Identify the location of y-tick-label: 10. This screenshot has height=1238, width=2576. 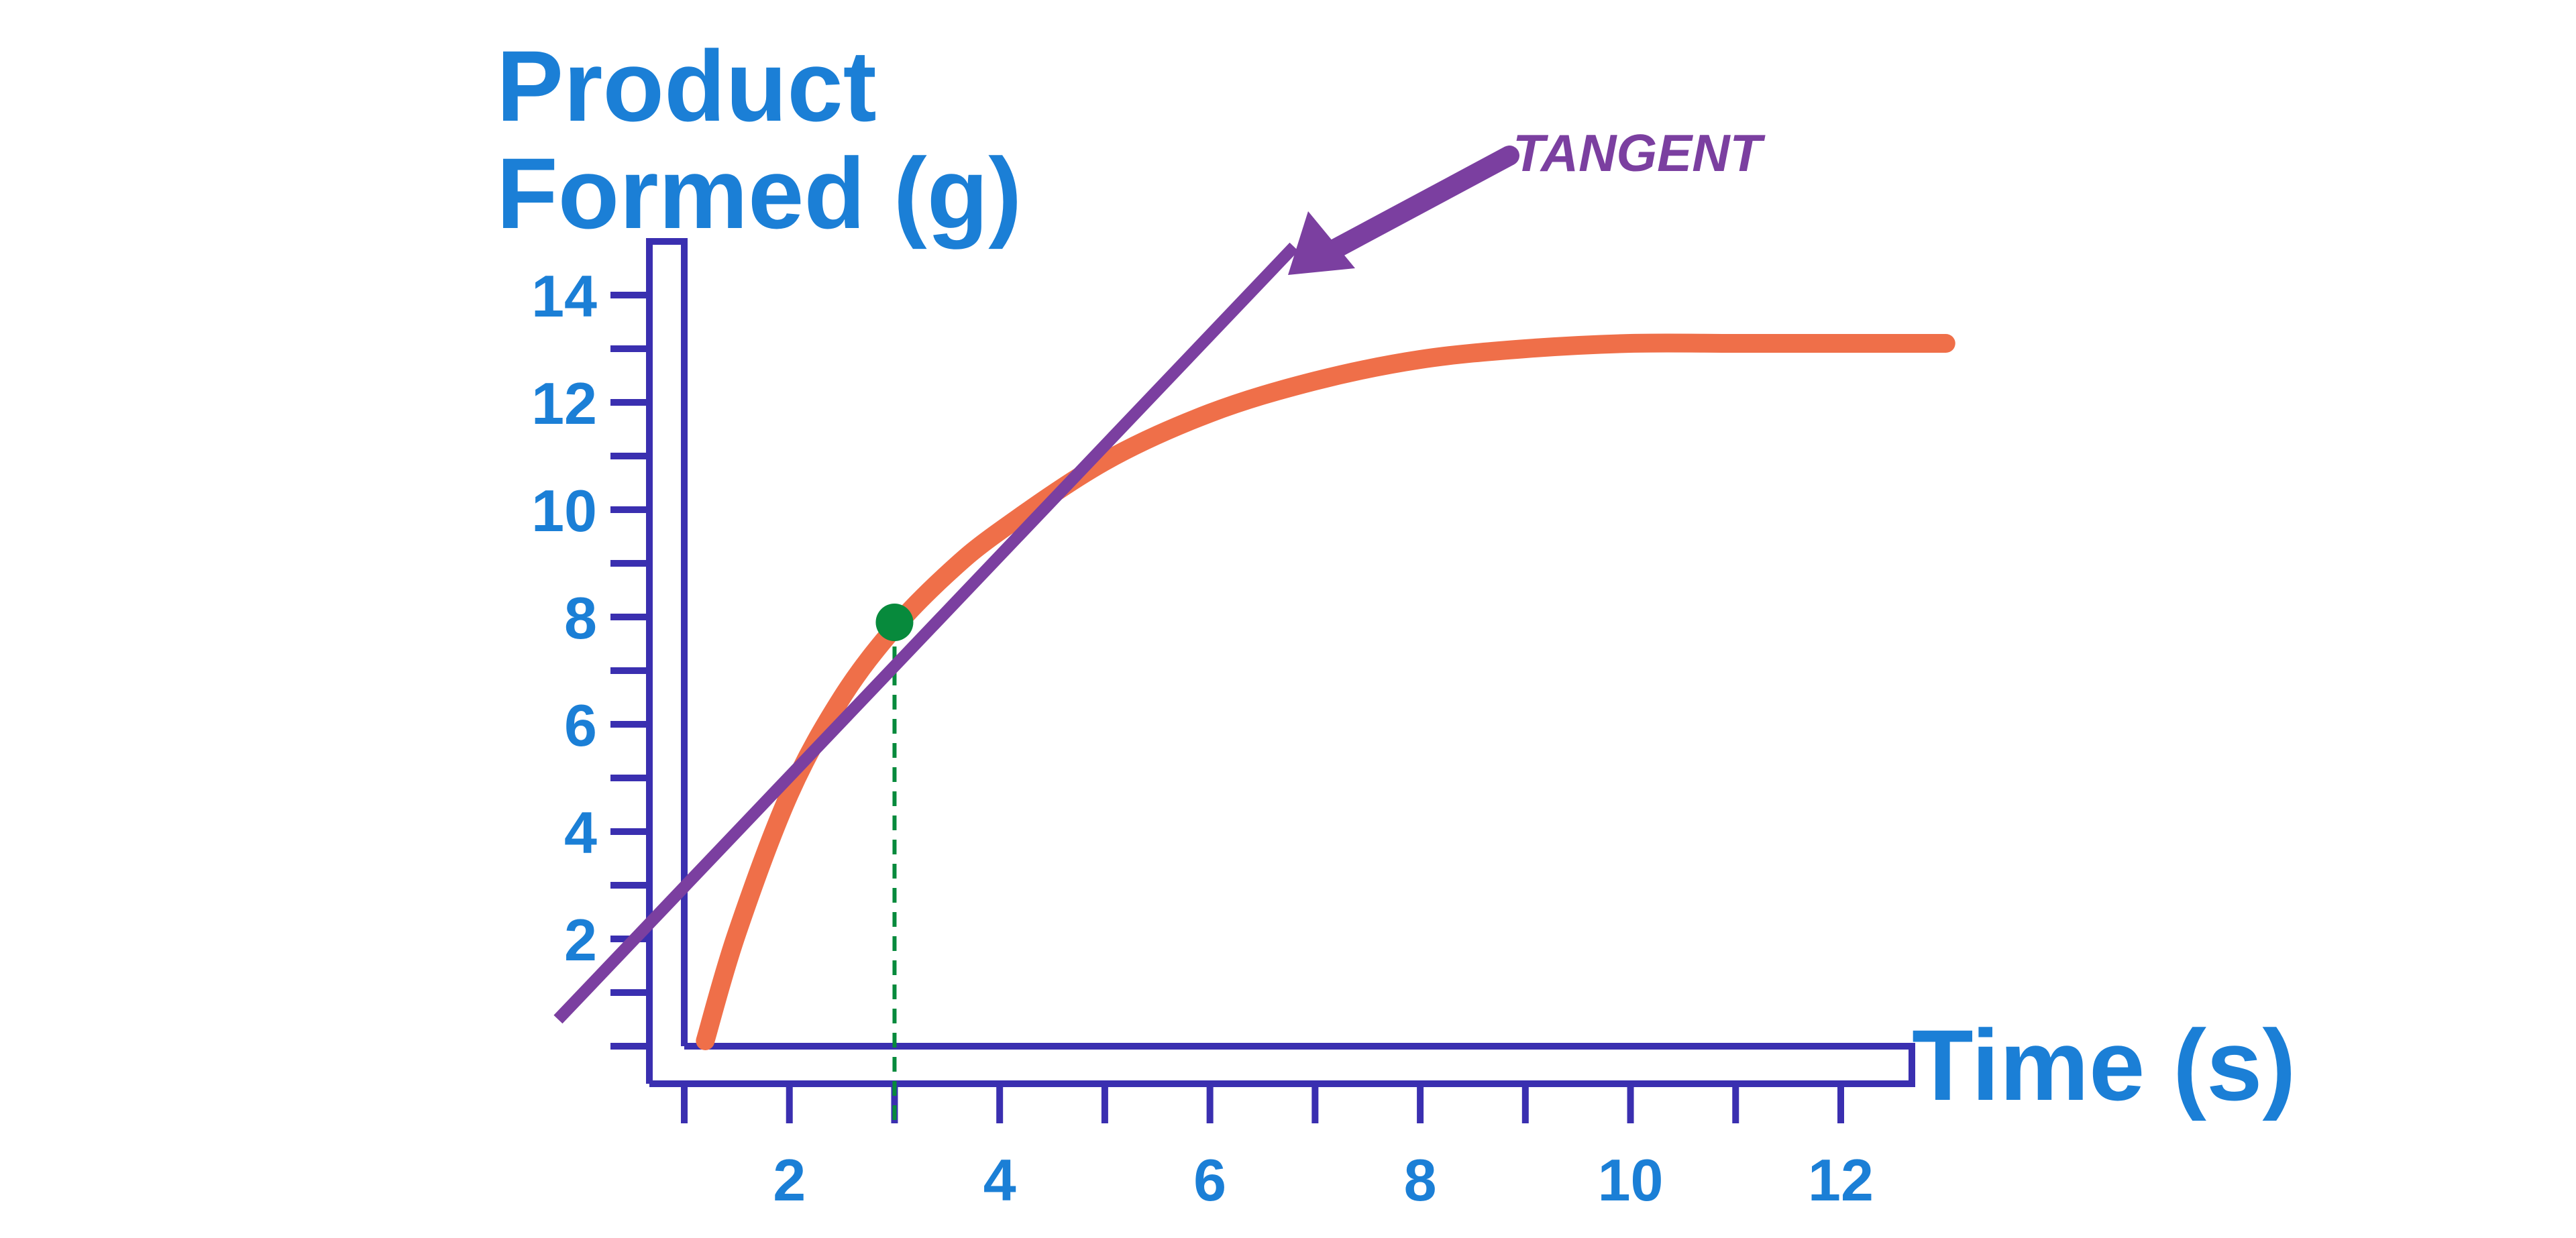
(564, 510).